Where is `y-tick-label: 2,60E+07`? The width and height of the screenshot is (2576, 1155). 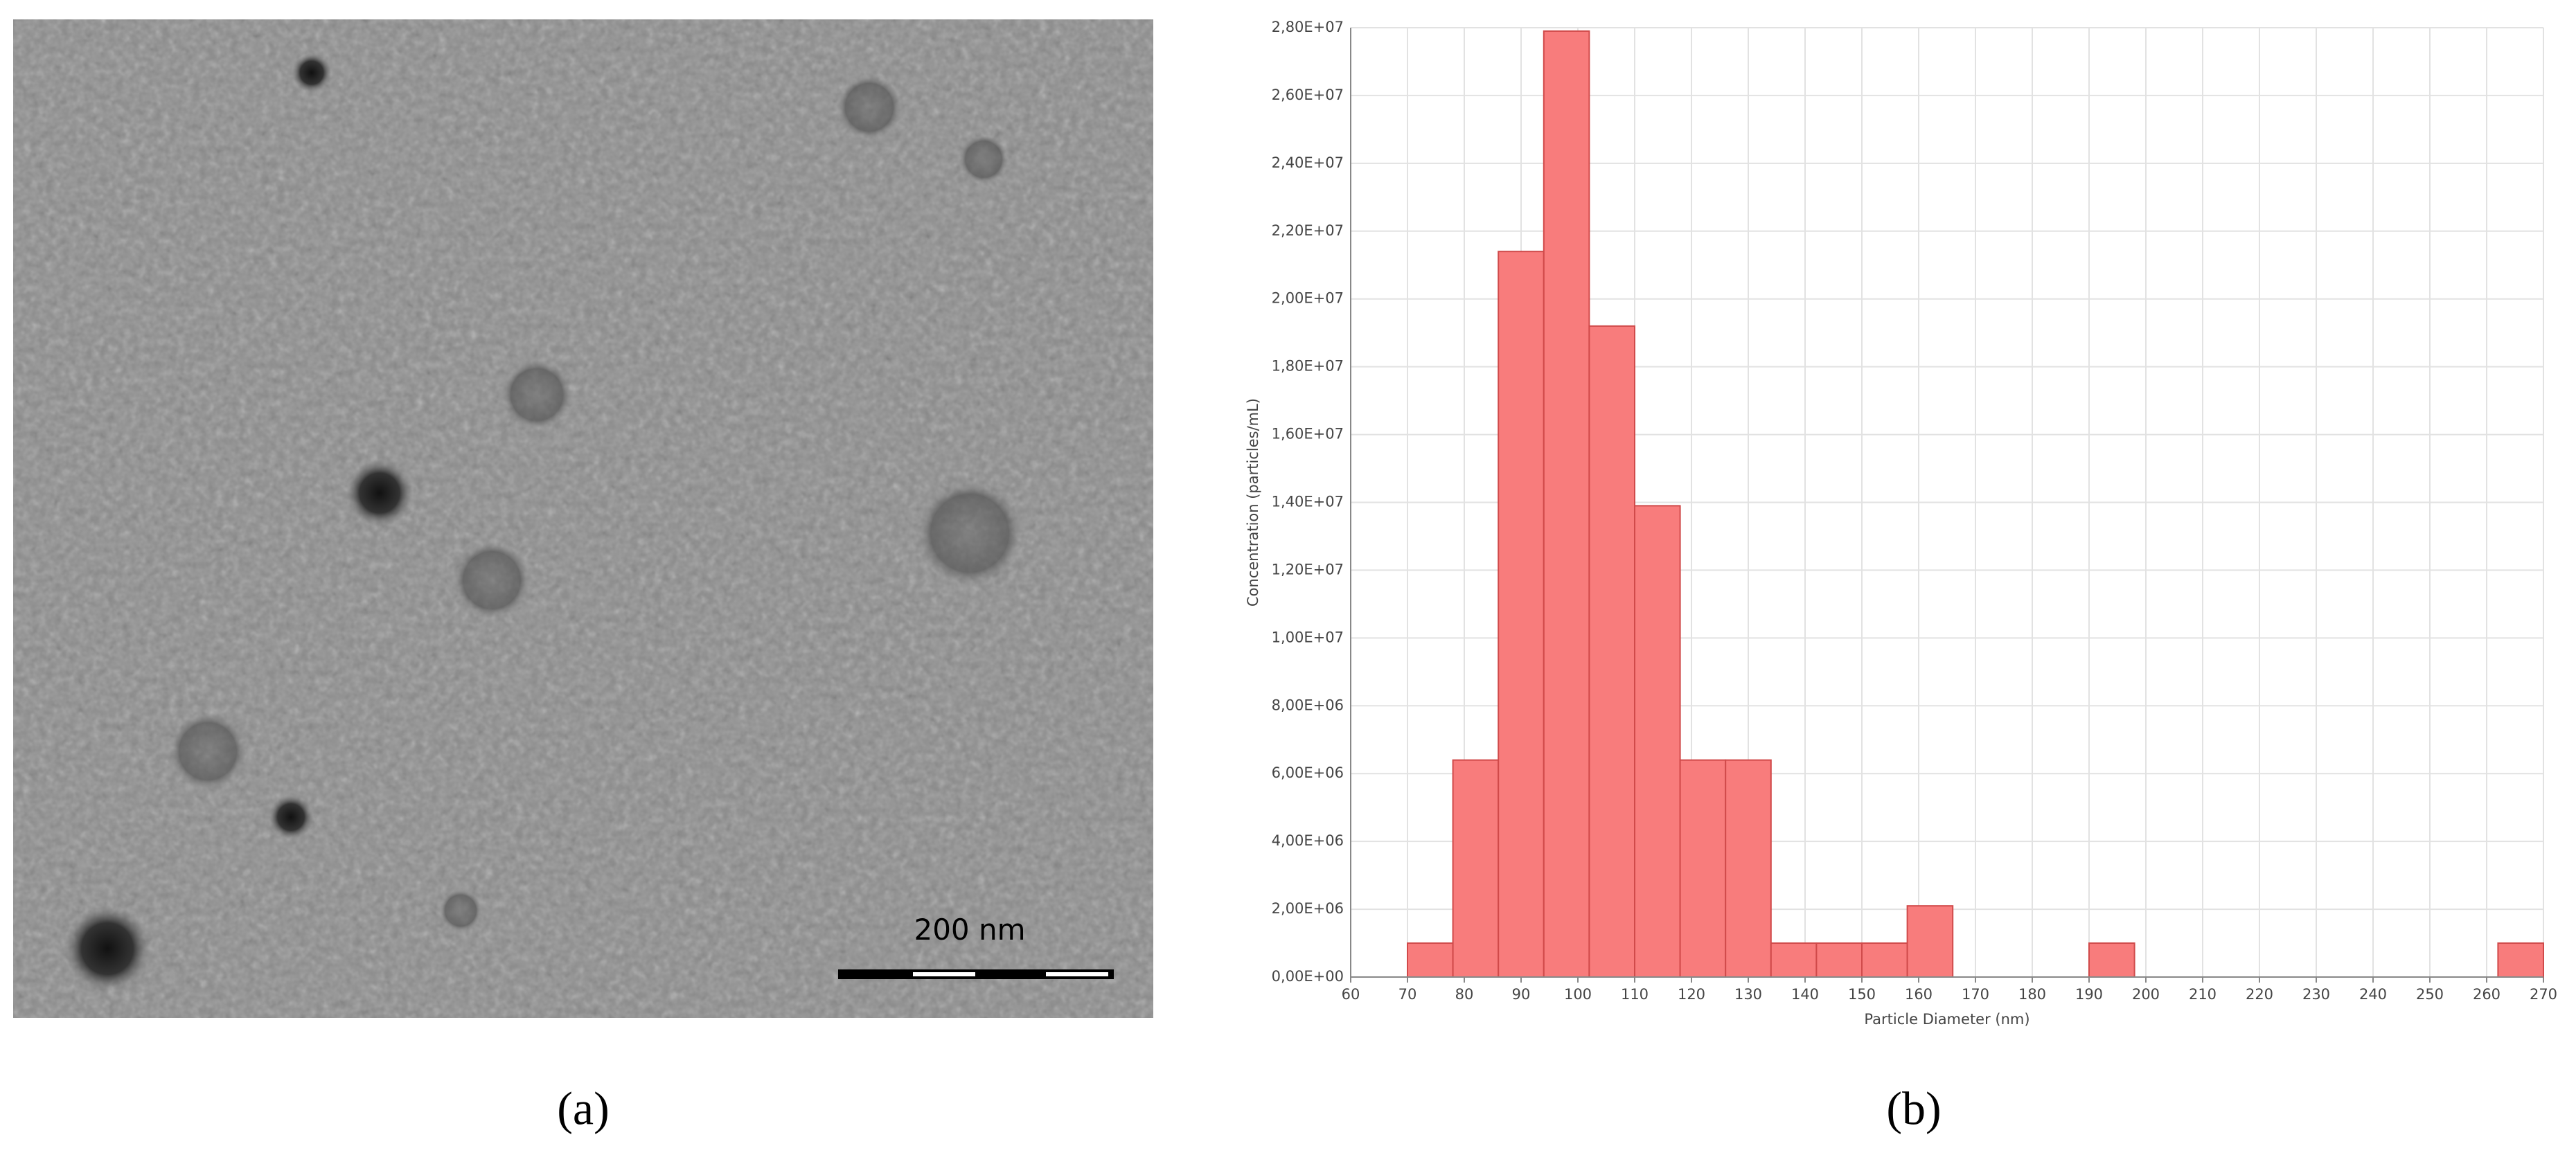 y-tick-label: 2,60E+07 is located at coordinates (1308, 95).